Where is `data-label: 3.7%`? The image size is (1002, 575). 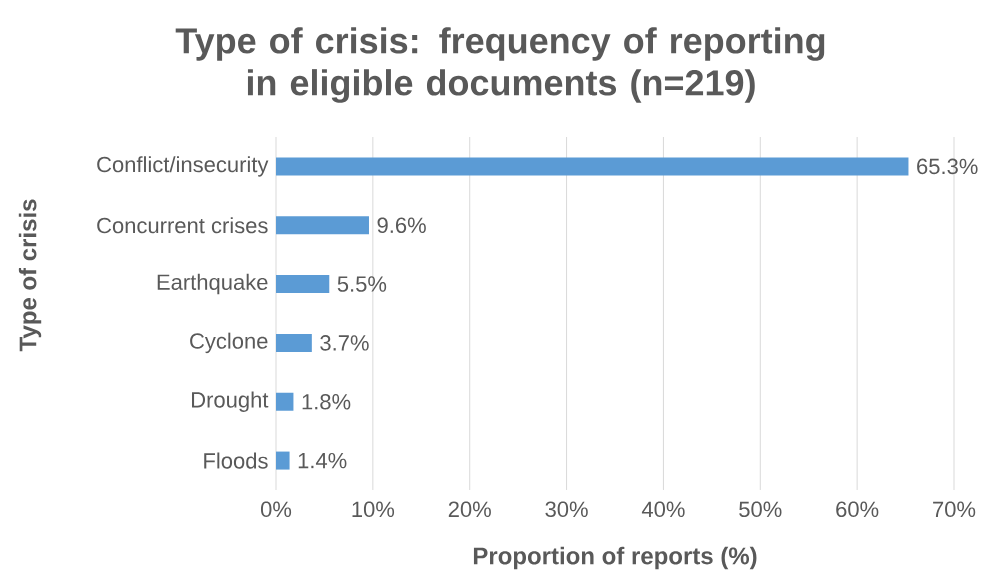 data-label: 3.7% is located at coordinates (344, 343).